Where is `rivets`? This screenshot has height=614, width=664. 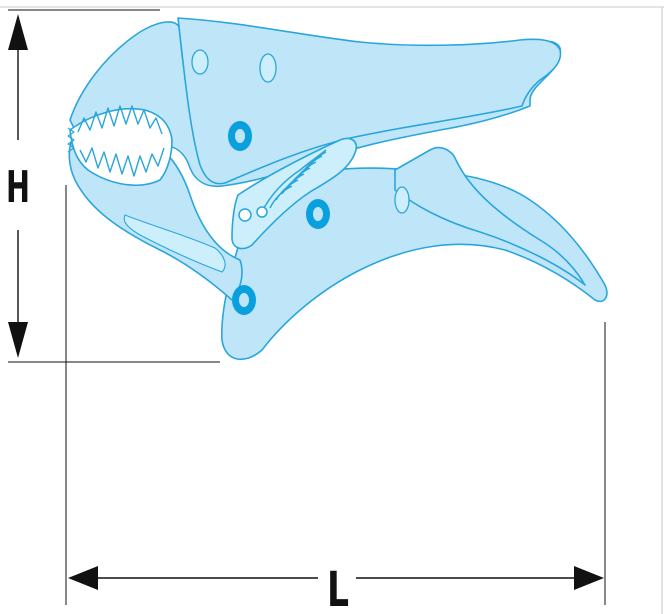 rivets is located at coordinates (279, 218).